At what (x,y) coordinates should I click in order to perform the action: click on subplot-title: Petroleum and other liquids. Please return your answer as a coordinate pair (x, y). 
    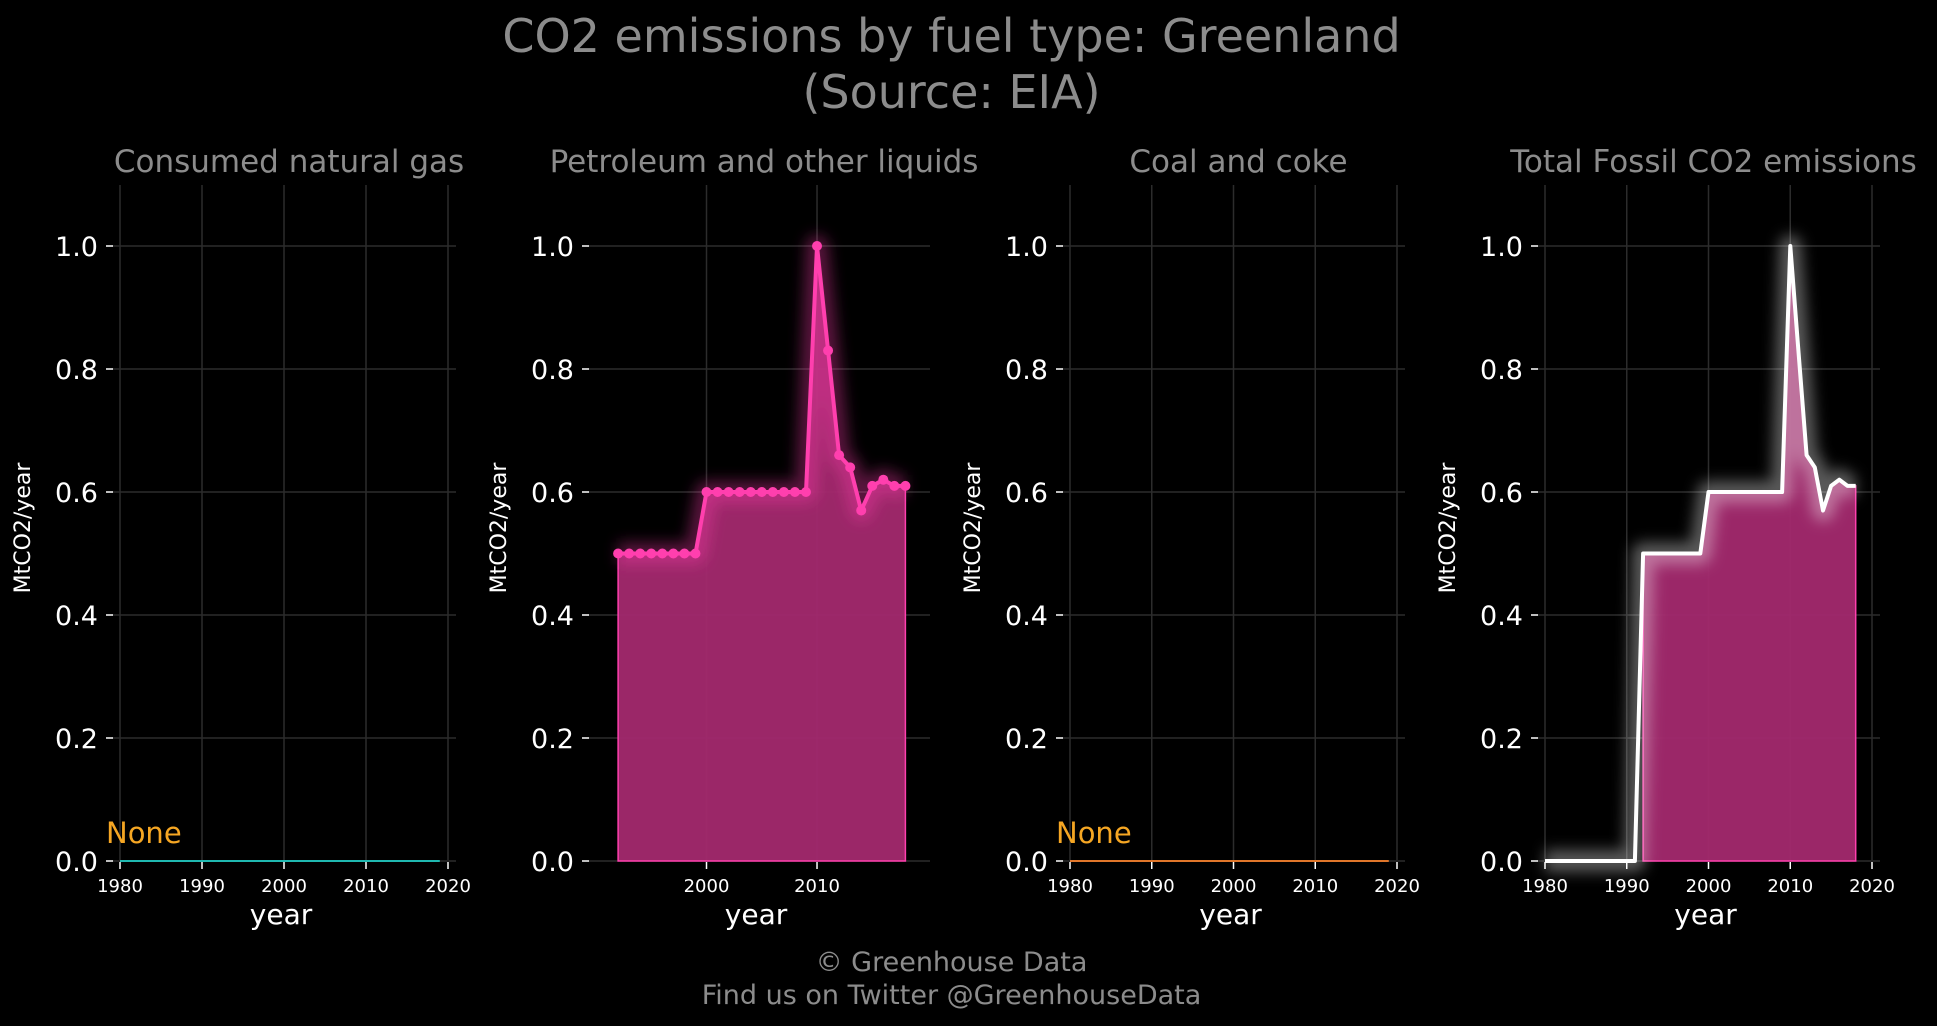
    Looking at the image, I should click on (764, 162).